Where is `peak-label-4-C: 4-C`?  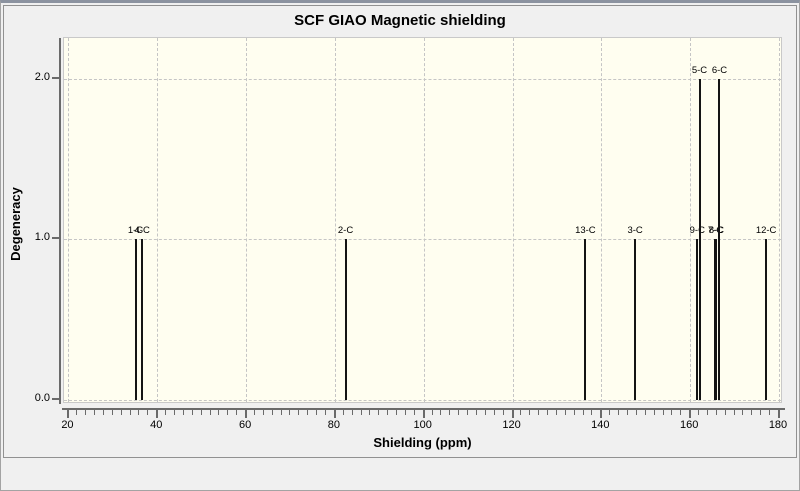 peak-label-4-C: 4-C is located at coordinates (142, 231).